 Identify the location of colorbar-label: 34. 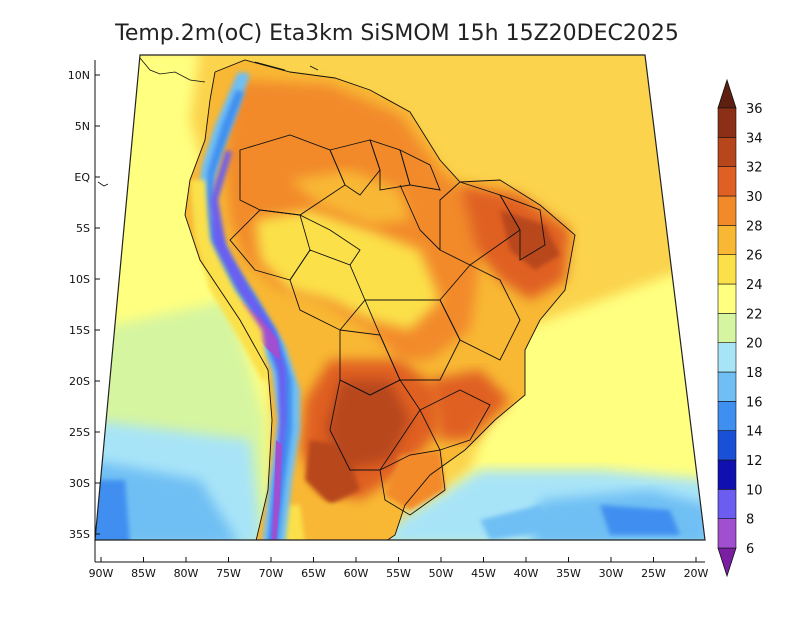
(754, 138).